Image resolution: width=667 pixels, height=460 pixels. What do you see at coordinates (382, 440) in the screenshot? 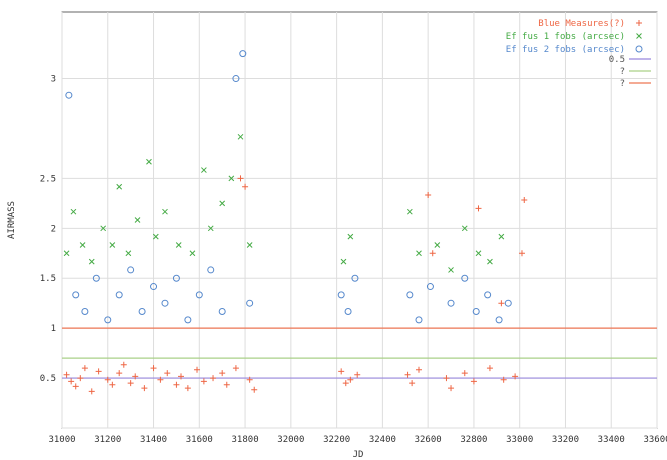
I see `x-tick-label: 32400` at bounding box center [382, 440].